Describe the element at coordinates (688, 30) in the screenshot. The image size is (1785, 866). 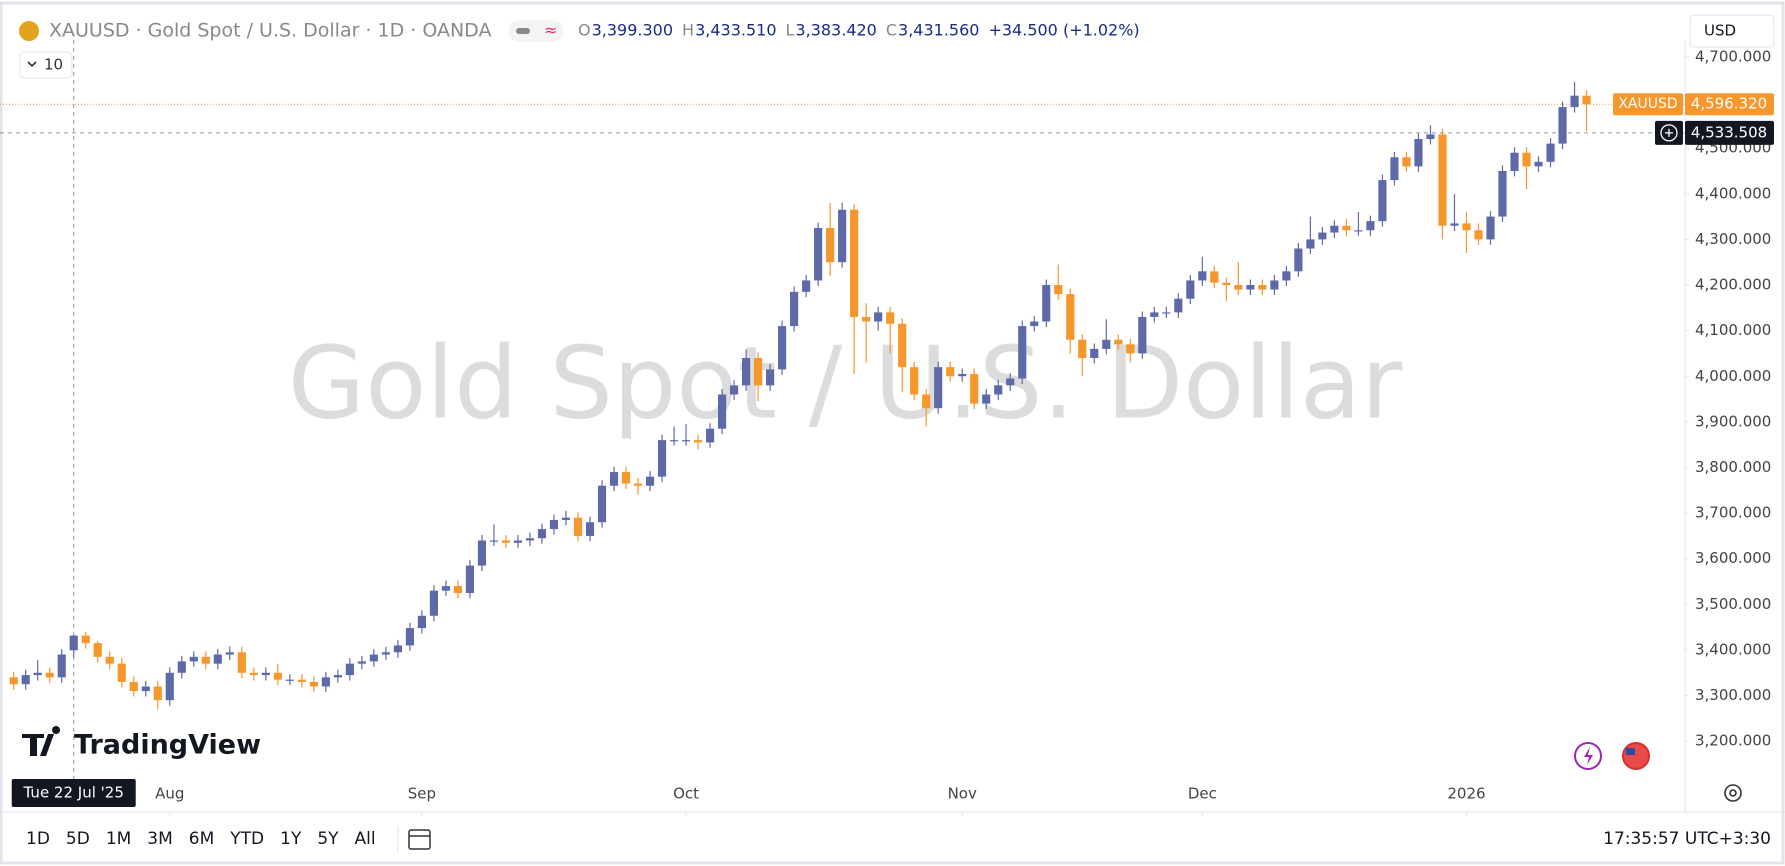
I see `ohlc-field: H` at that location.